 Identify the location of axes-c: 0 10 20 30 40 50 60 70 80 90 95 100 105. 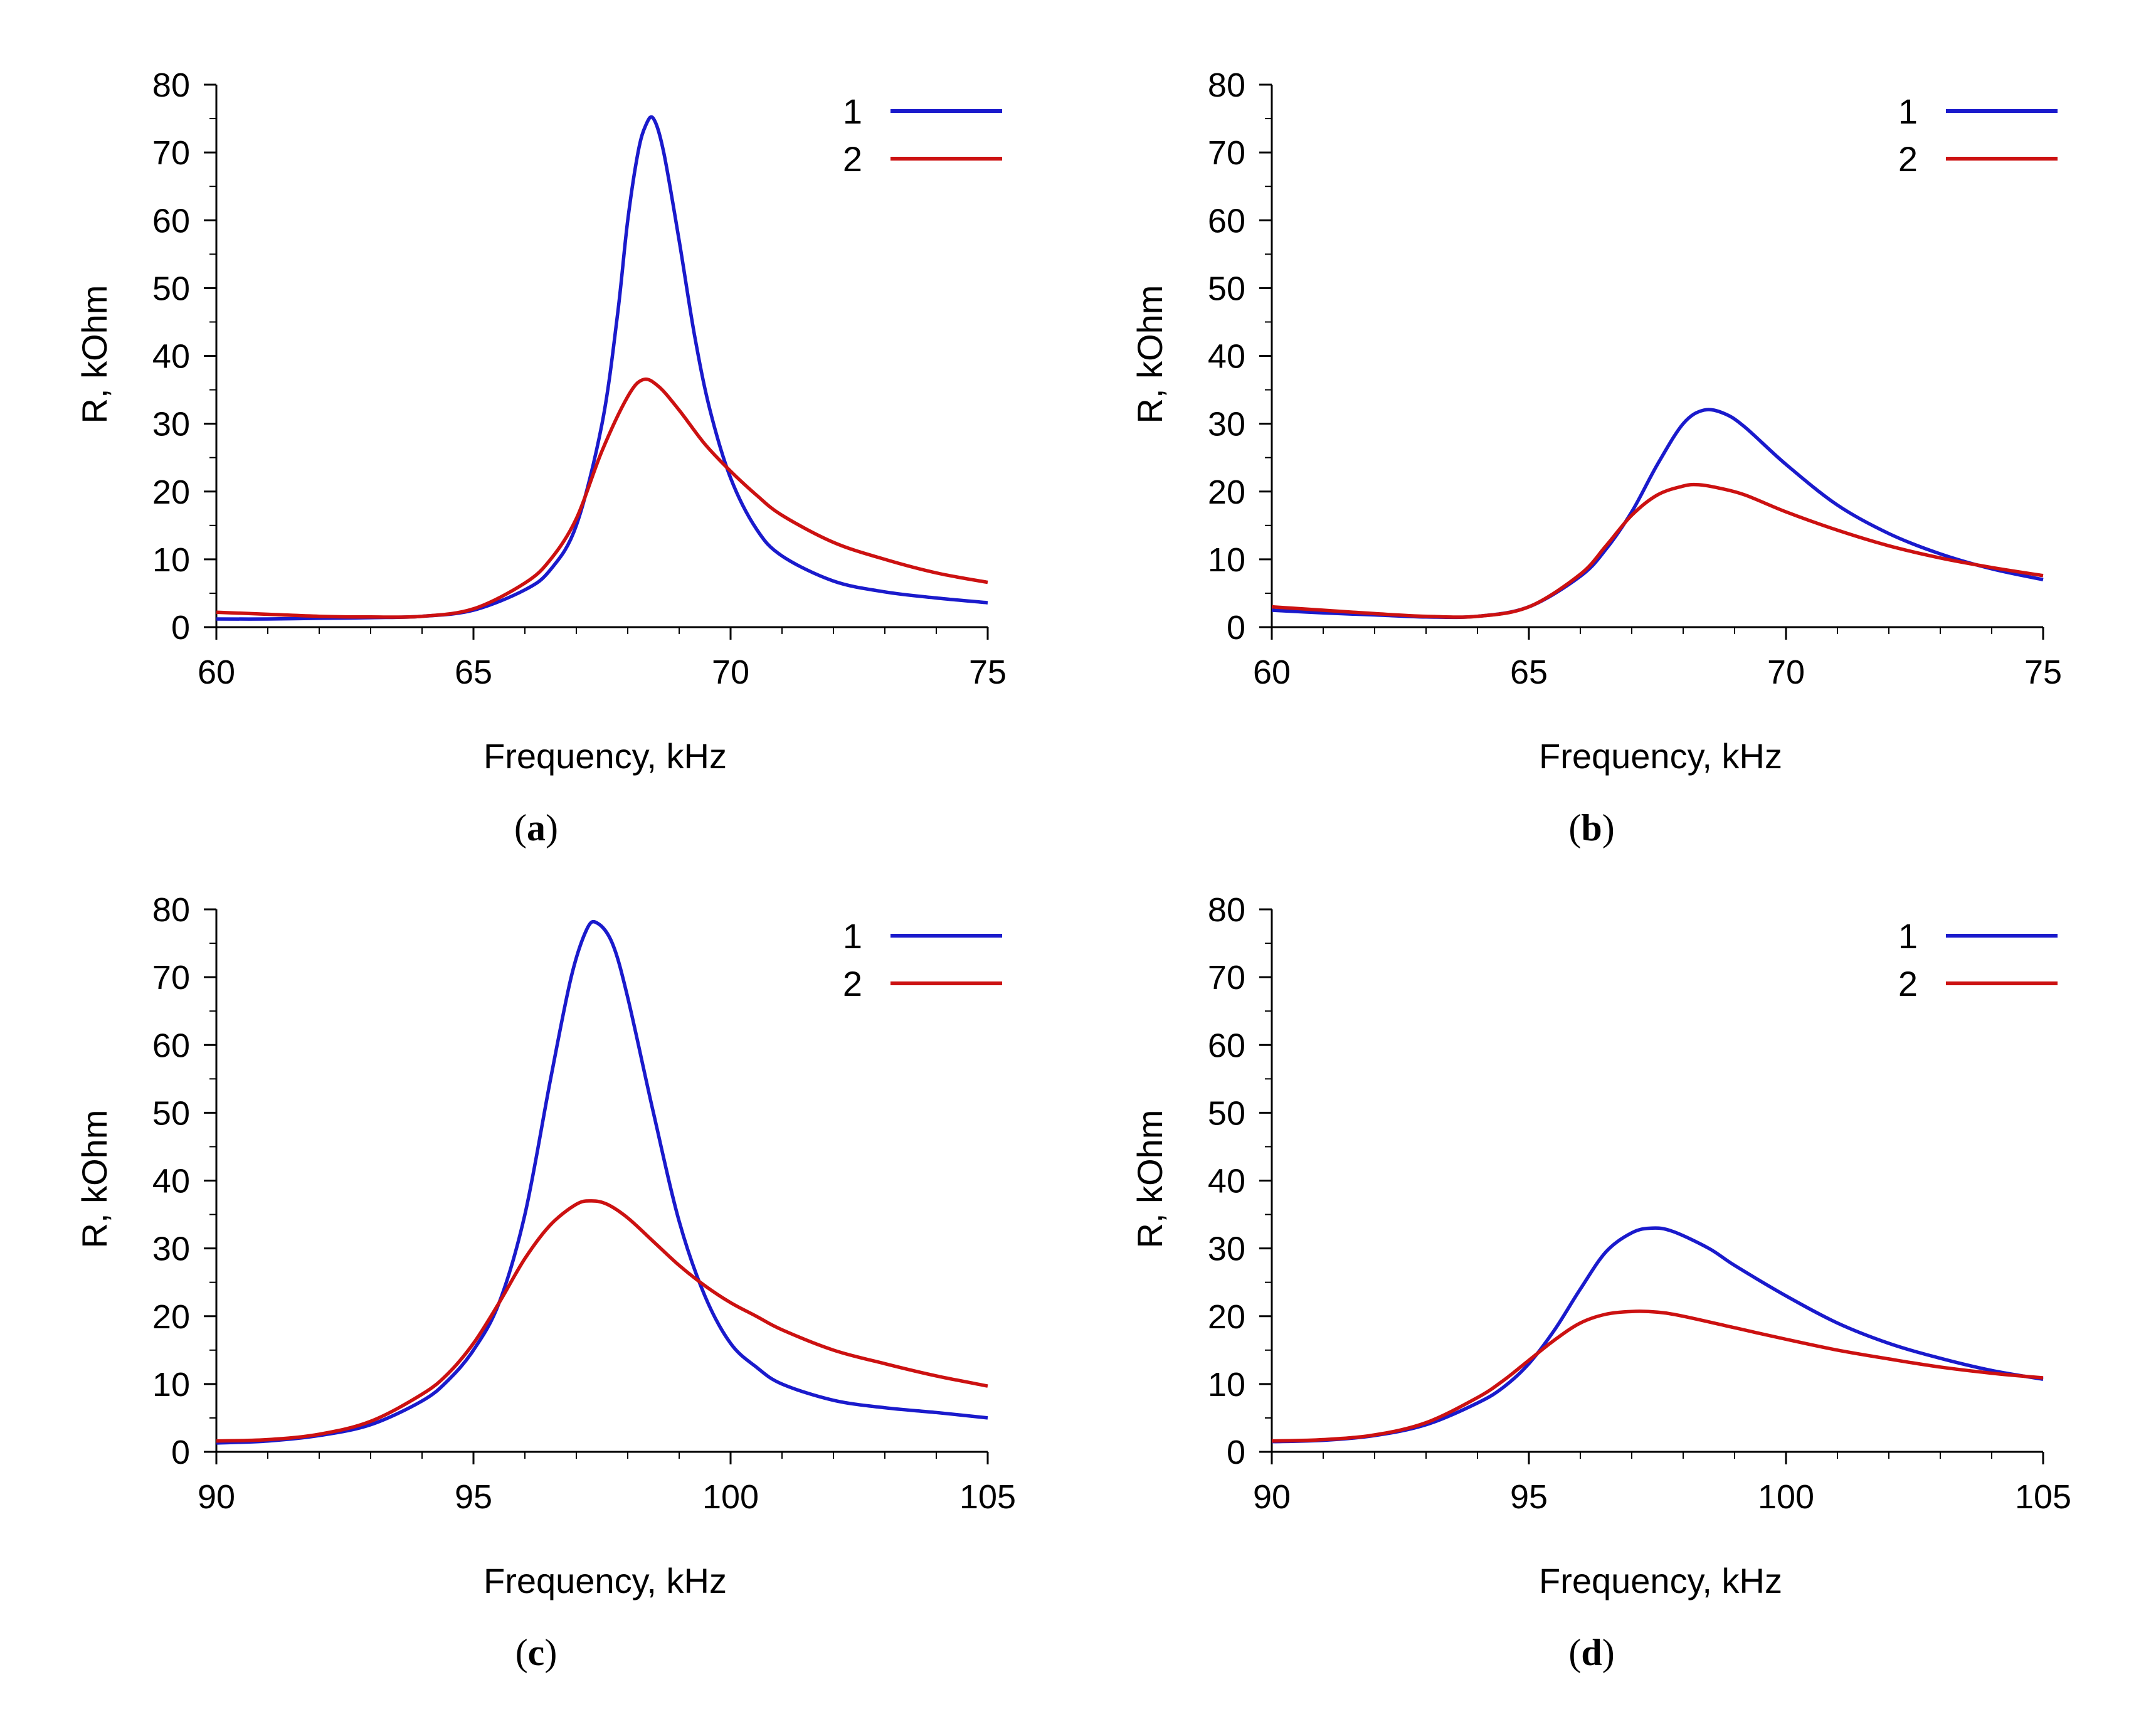
(584, 1203).